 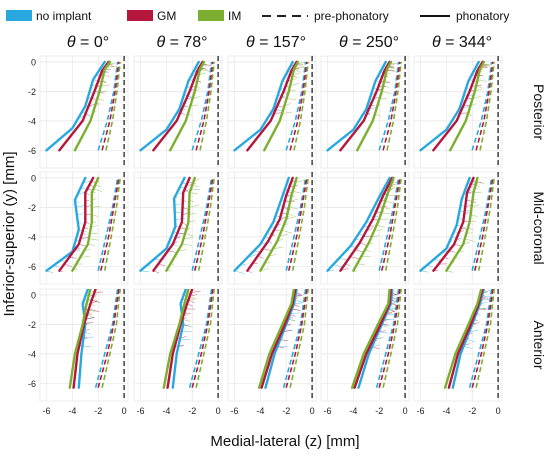 What do you see at coordinates (32, 354) in the screenshot?
I see `y-tick-label: -4` at bounding box center [32, 354].